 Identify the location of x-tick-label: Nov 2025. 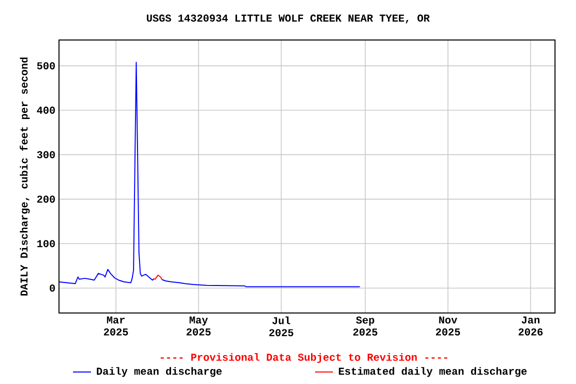
(448, 326).